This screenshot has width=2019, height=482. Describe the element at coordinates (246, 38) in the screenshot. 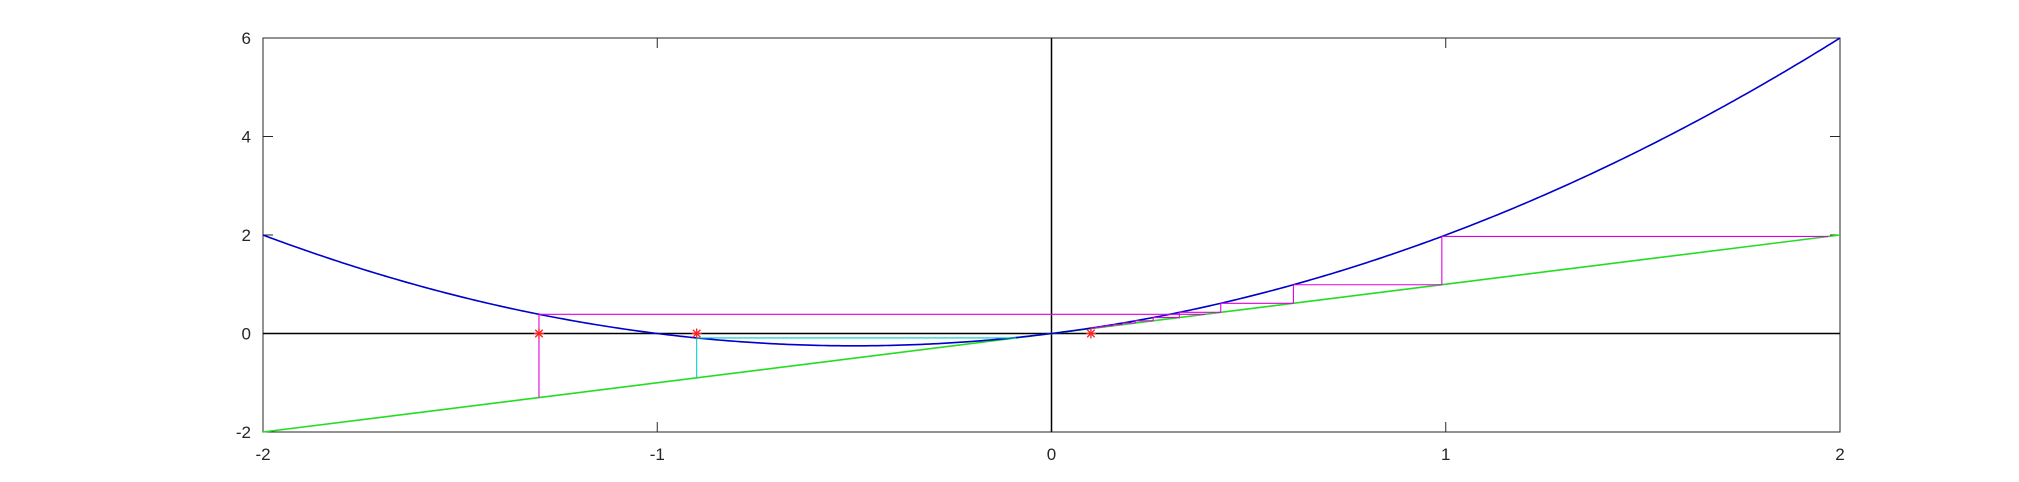

I see `y-tick-label: 6` at that location.